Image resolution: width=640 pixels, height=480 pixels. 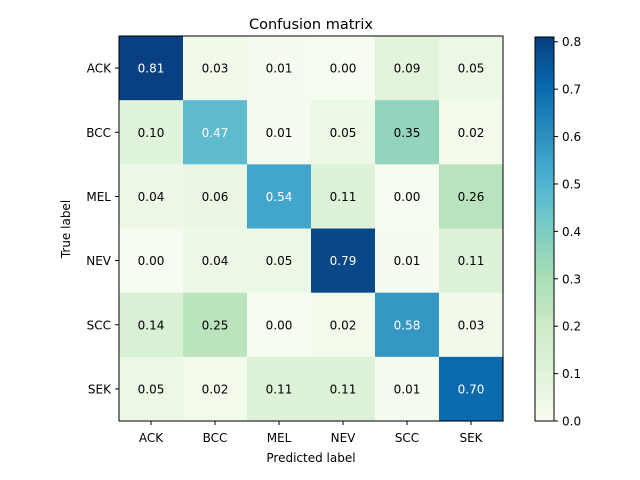 I want to click on x-tick-label: SEK, so click(x=471, y=438).